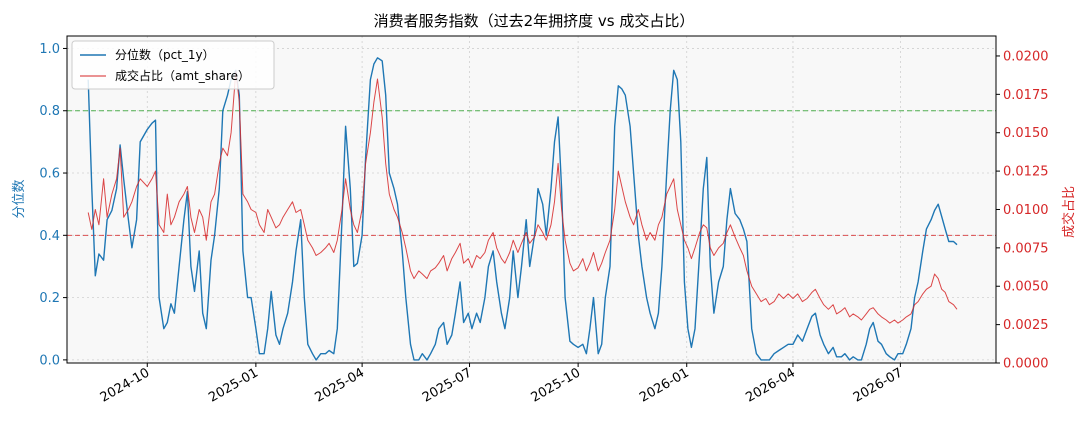 The width and height of the screenshot is (1089, 429). What do you see at coordinates (1069, 212) in the screenshot?
I see `right-axis-label: 成交占比` at bounding box center [1069, 212].